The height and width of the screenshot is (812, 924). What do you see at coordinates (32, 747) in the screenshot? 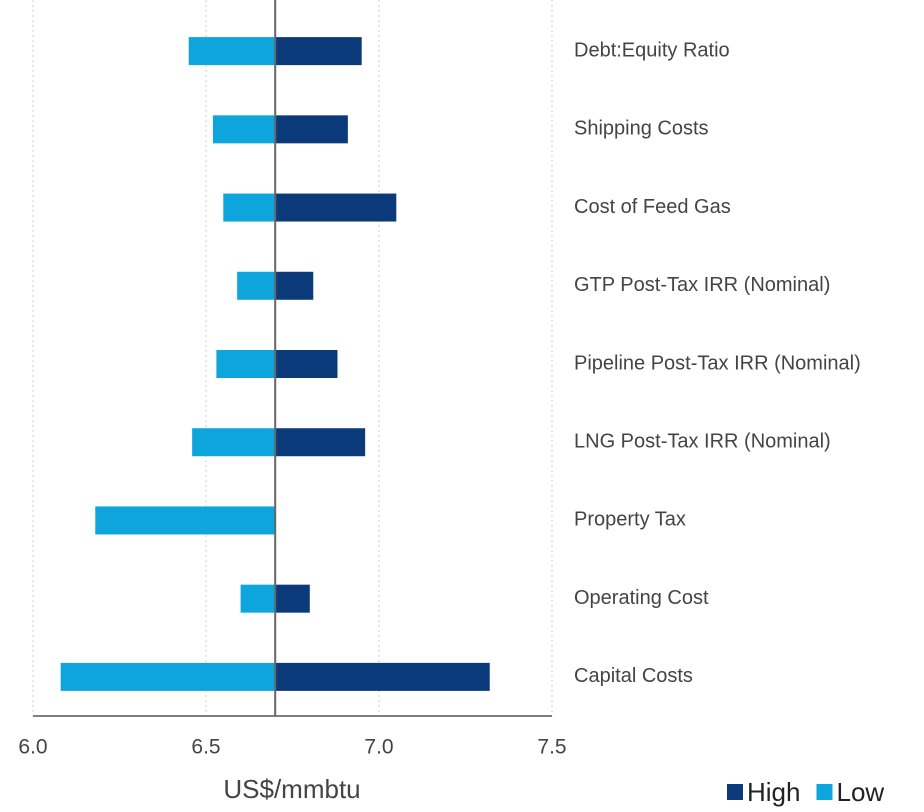
I see `x-tick-label: 6.0` at bounding box center [32, 747].